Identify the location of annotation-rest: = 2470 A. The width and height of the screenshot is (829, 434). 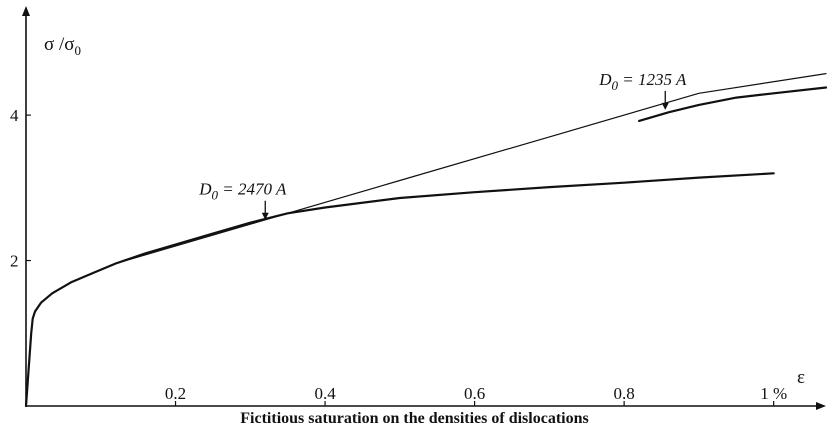
(252, 189).